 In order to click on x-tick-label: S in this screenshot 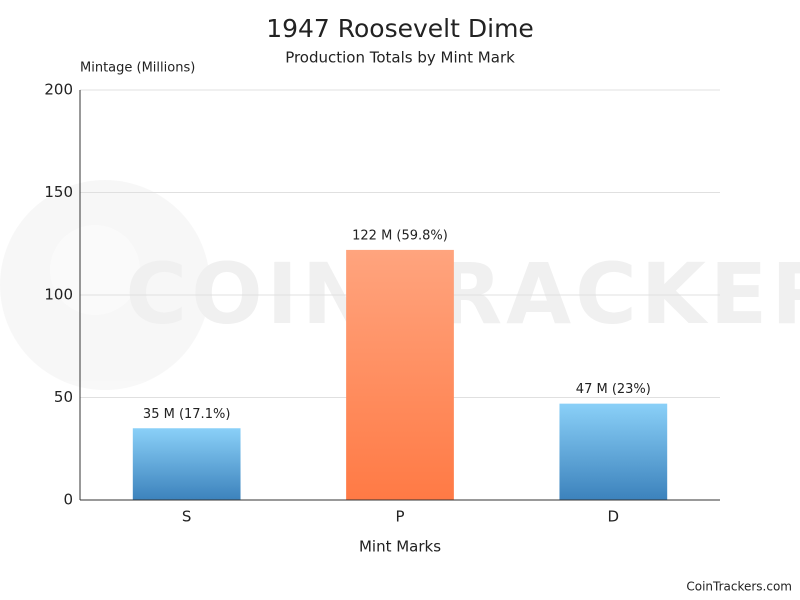, I will do `click(187, 517)`.